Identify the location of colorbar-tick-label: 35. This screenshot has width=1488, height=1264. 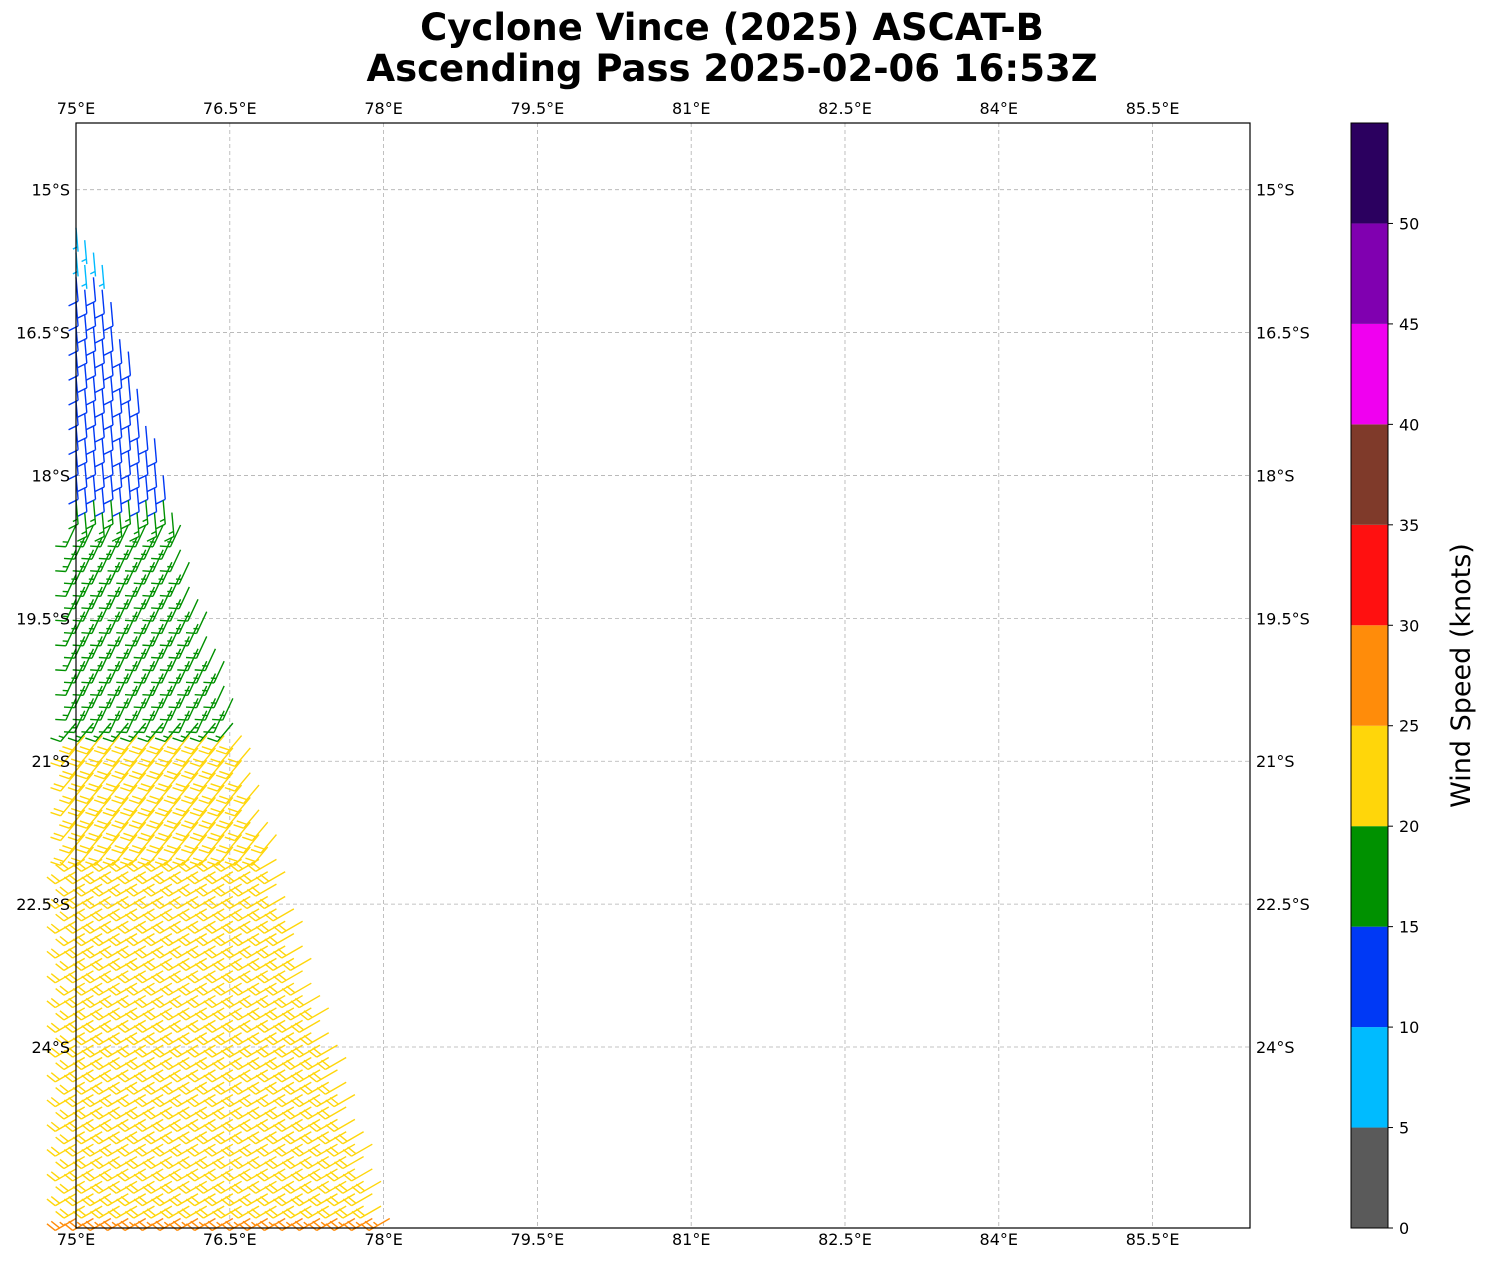
(1409, 525).